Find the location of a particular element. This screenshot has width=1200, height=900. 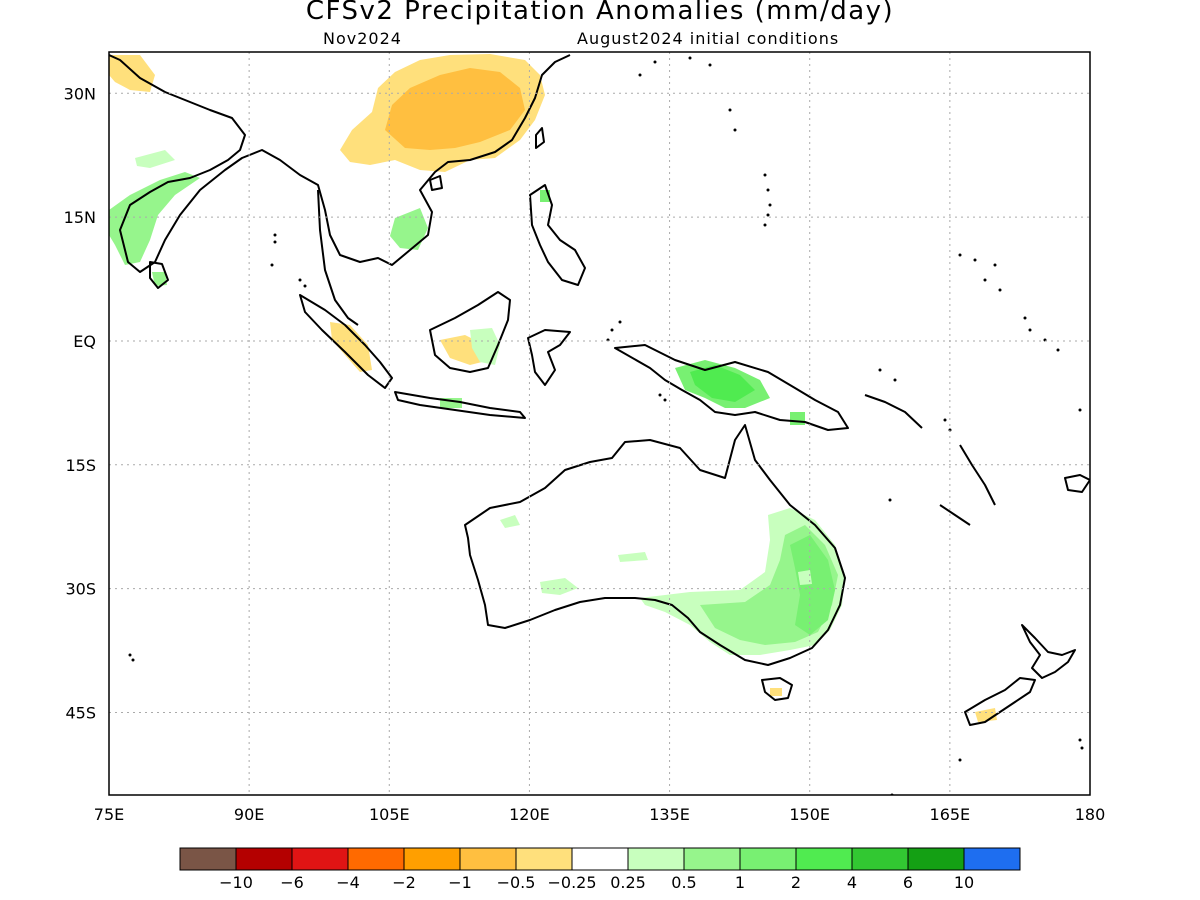

lat-tick-label: EQ is located at coordinates (84, 341).